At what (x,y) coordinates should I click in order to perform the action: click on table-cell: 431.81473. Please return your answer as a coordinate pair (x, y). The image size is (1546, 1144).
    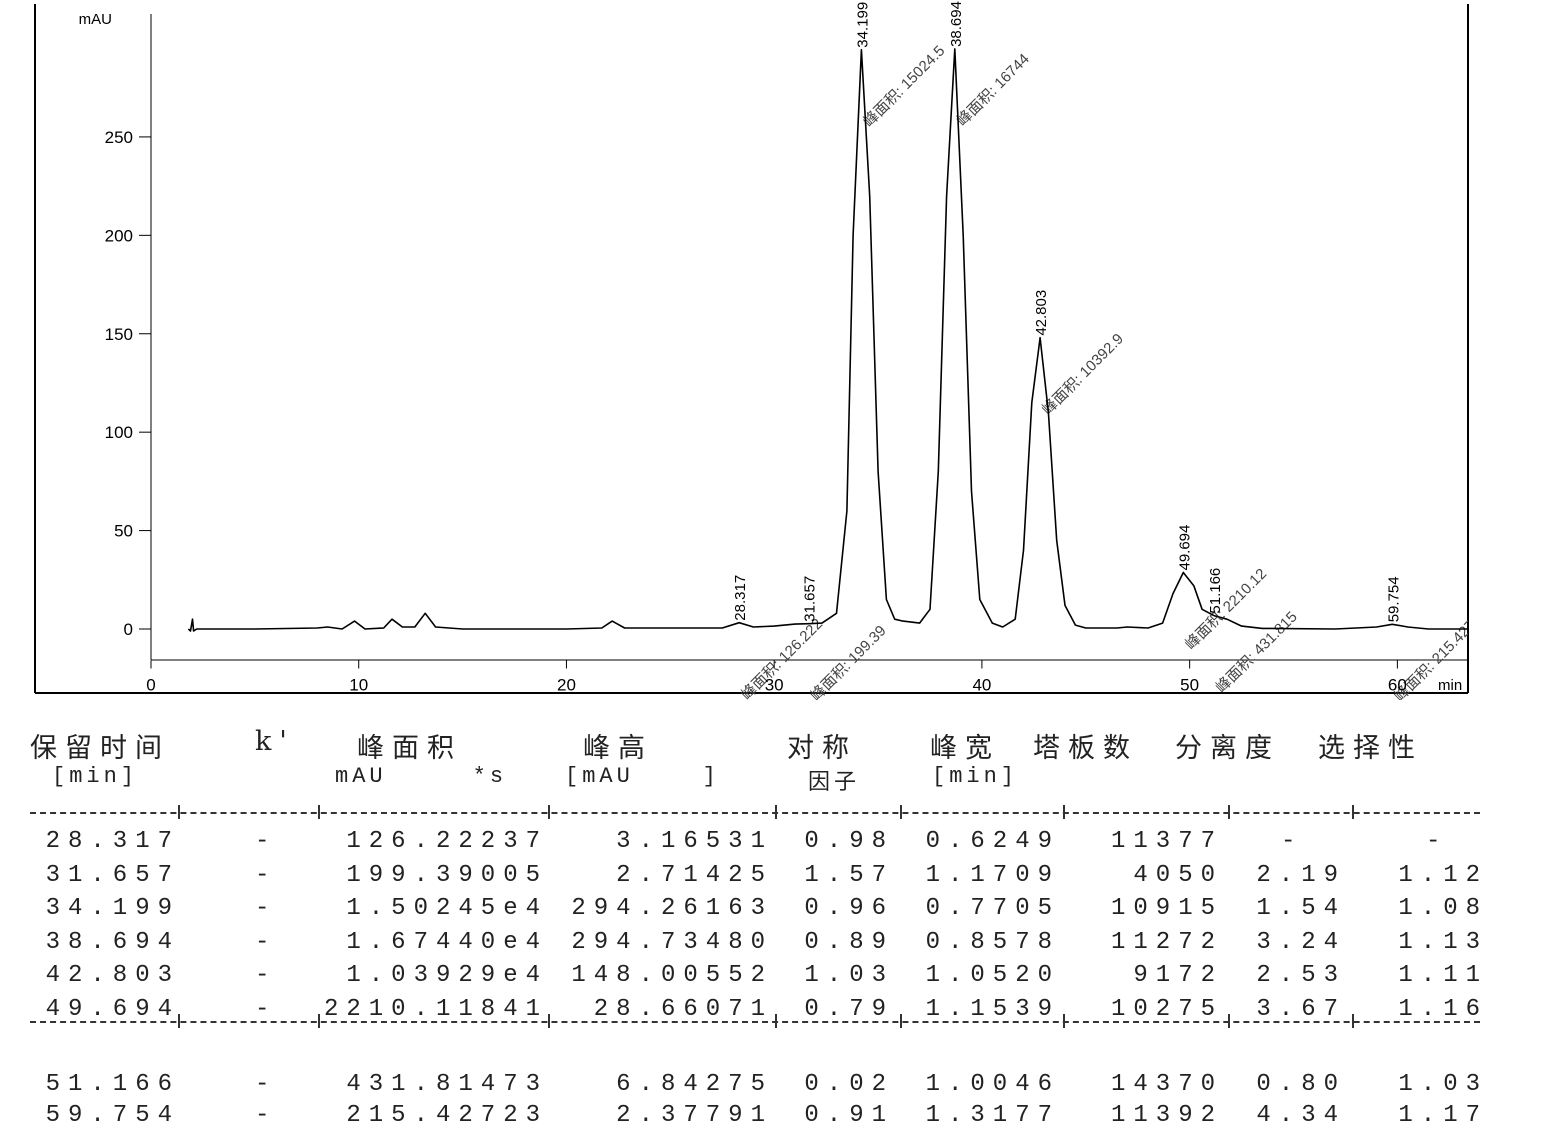
    Looking at the image, I should click on (447, 1084).